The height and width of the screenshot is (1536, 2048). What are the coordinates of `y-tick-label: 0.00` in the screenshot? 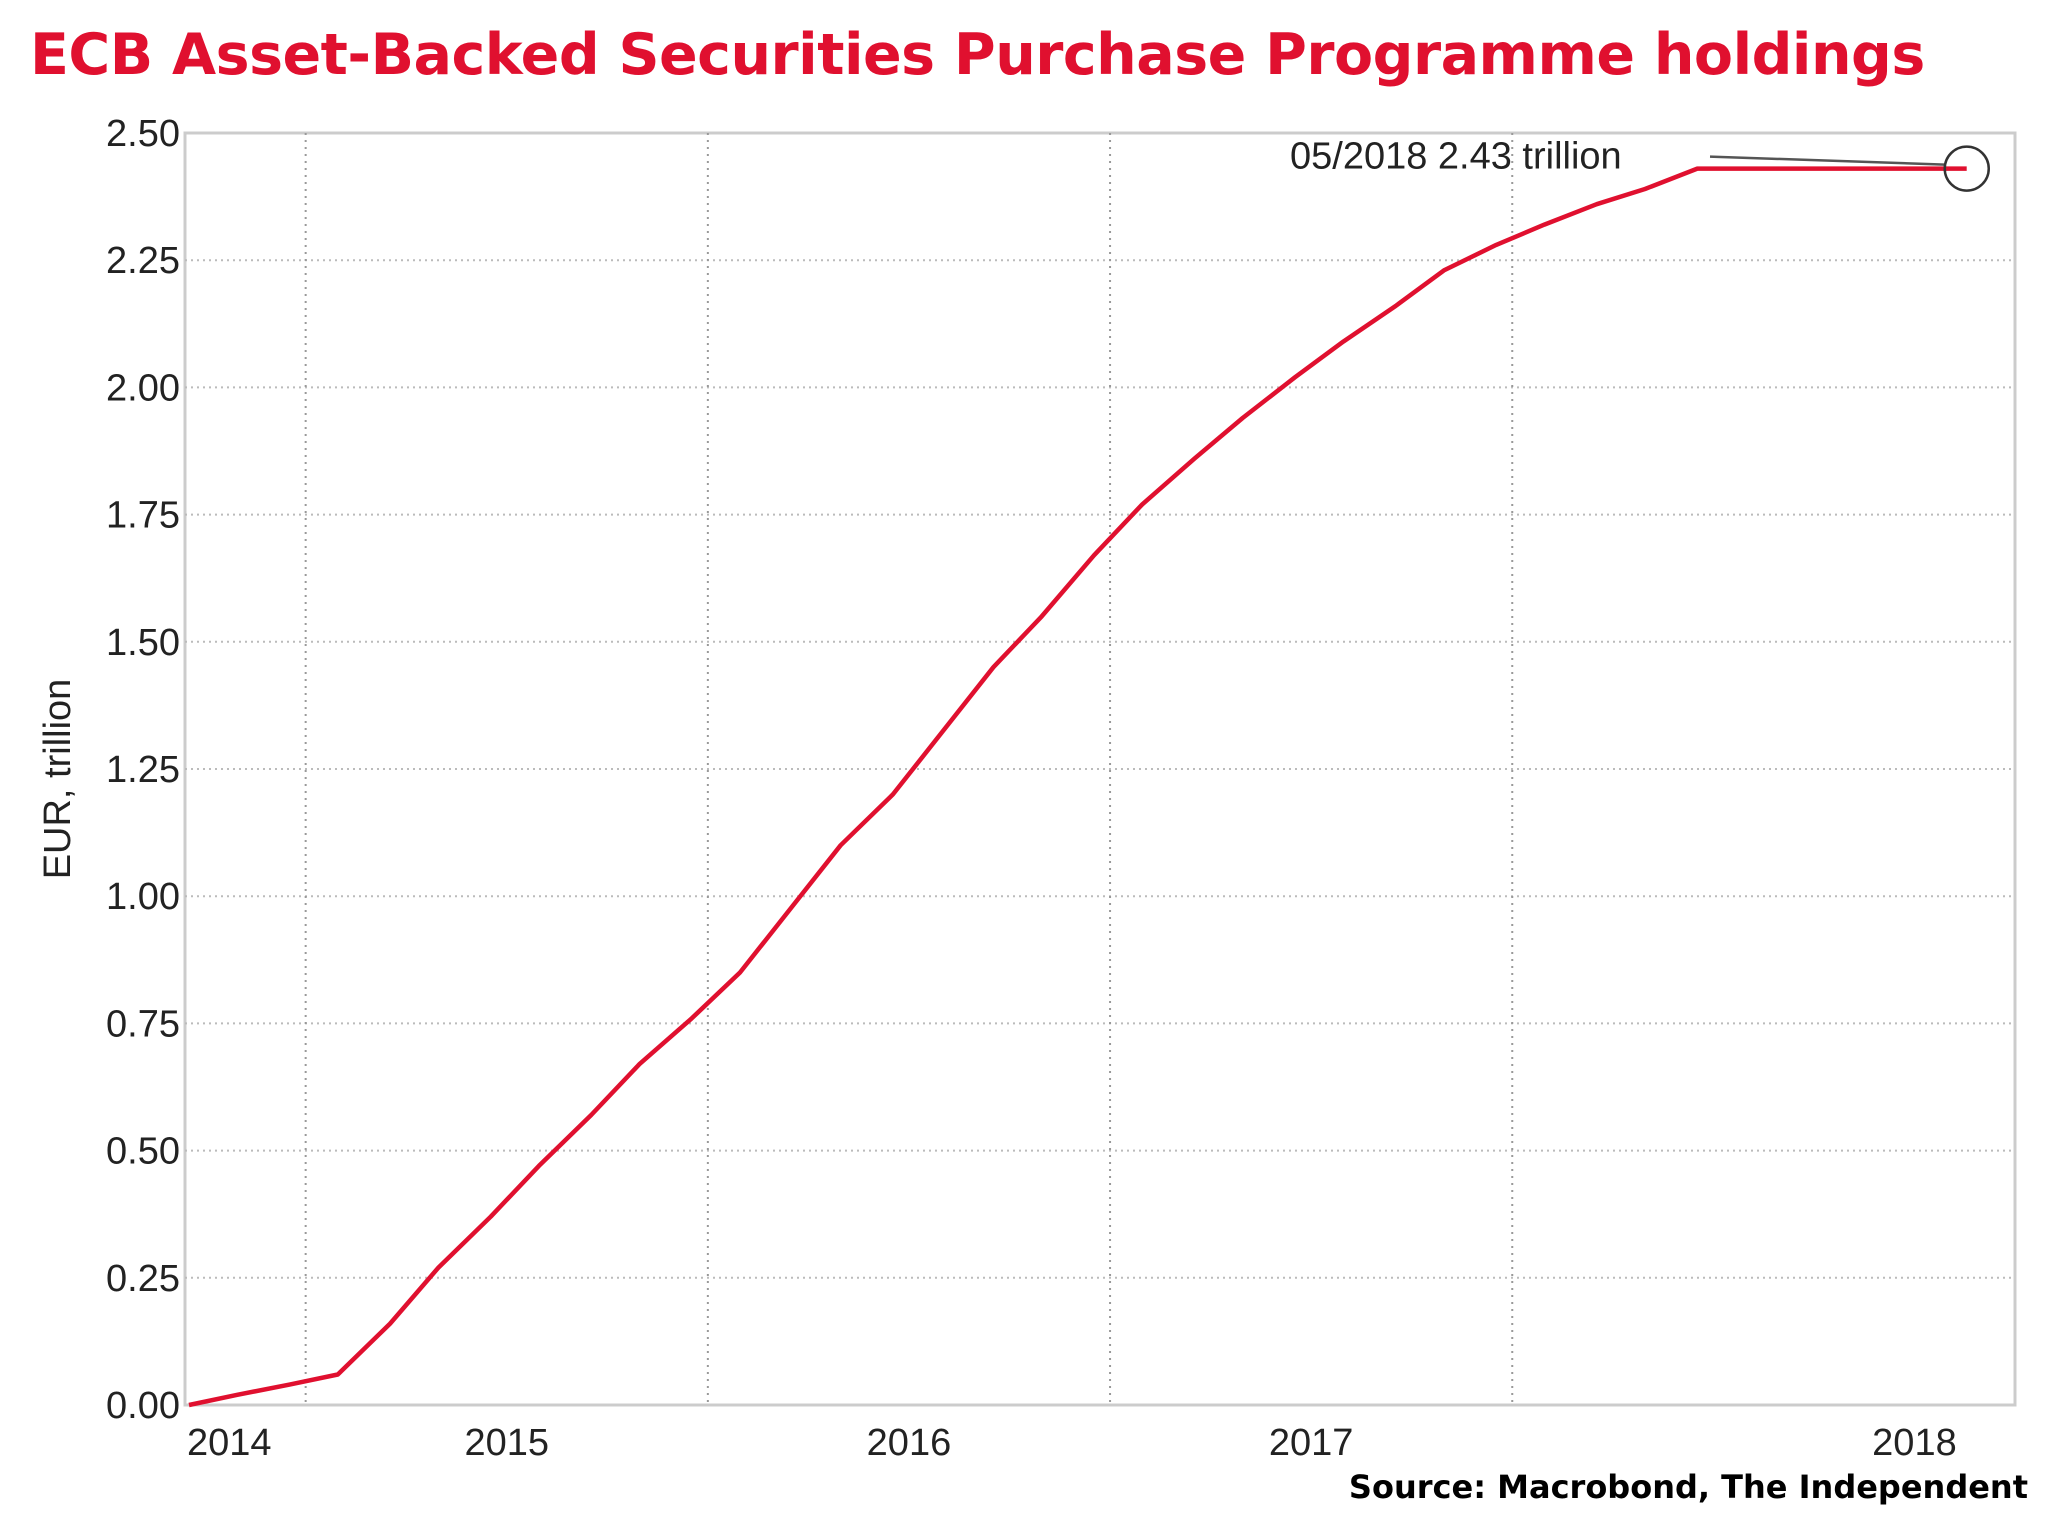 It's located at (143, 1406).